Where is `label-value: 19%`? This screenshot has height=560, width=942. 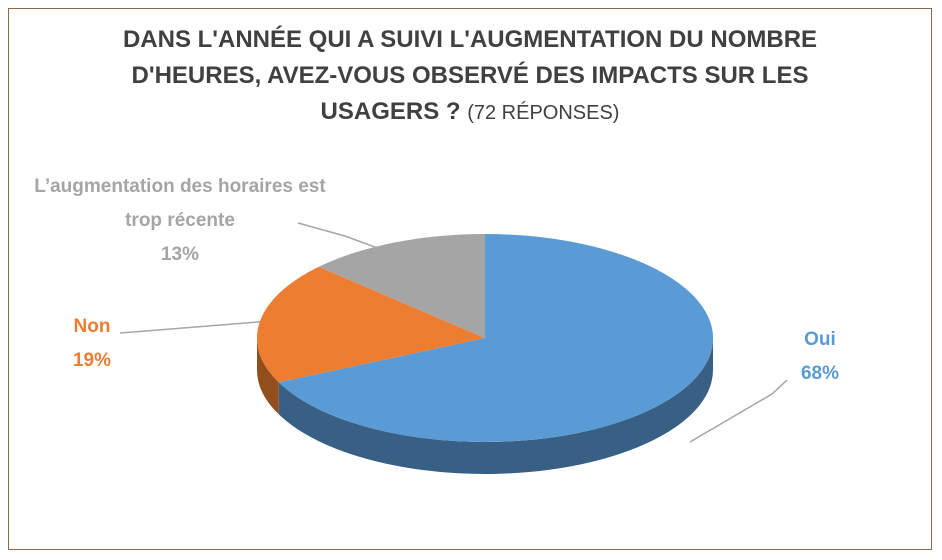 label-value: 19% is located at coordinates (92, 360).